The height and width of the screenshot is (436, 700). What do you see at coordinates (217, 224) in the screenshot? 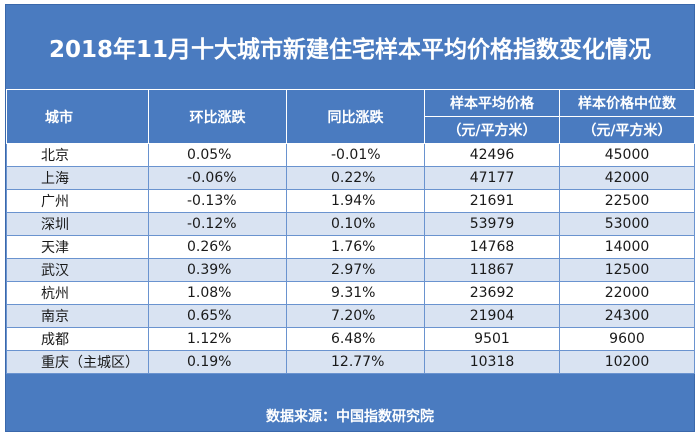
I see `cell-mom: -0.12%` at bounding box center [217, 224].